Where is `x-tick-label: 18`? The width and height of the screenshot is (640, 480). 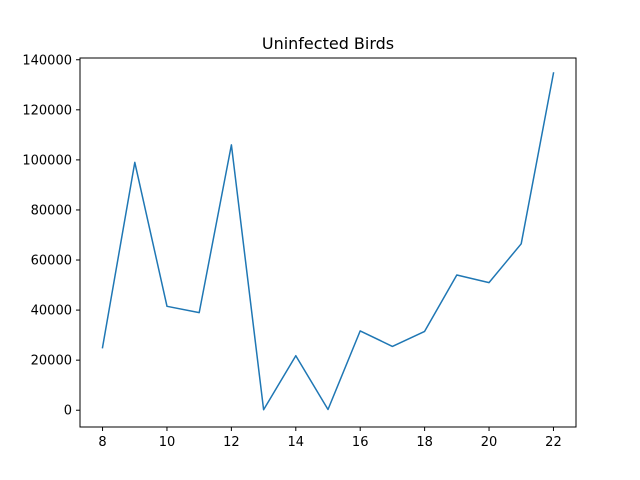 x-tick-label: 18 is located at coordinates (424, 442).